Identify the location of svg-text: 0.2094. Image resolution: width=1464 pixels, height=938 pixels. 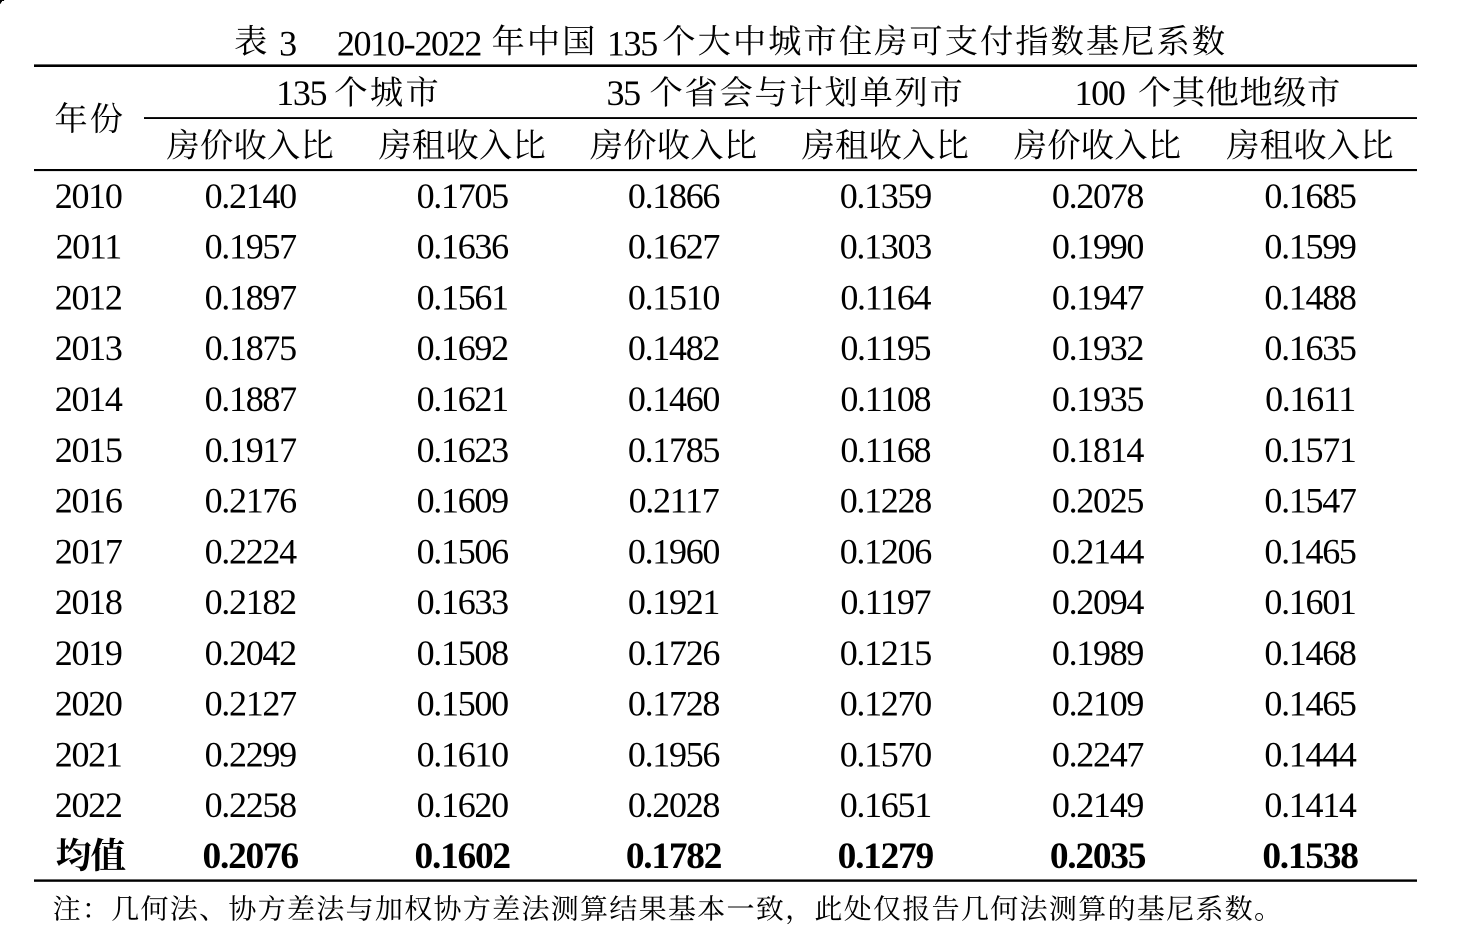
(1098, 602).